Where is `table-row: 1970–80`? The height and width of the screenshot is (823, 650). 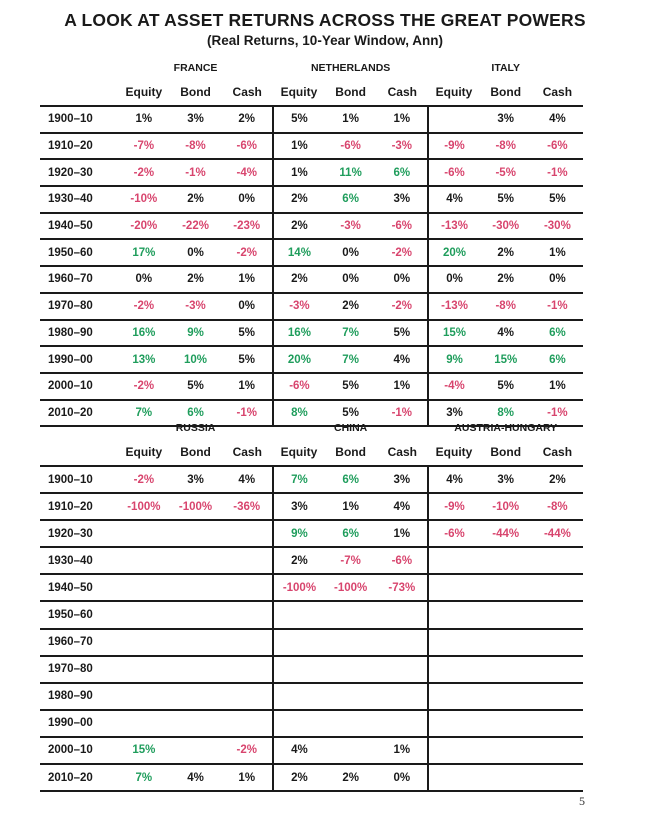
table-row: 1970–80 is located at coordinates (312, 669).